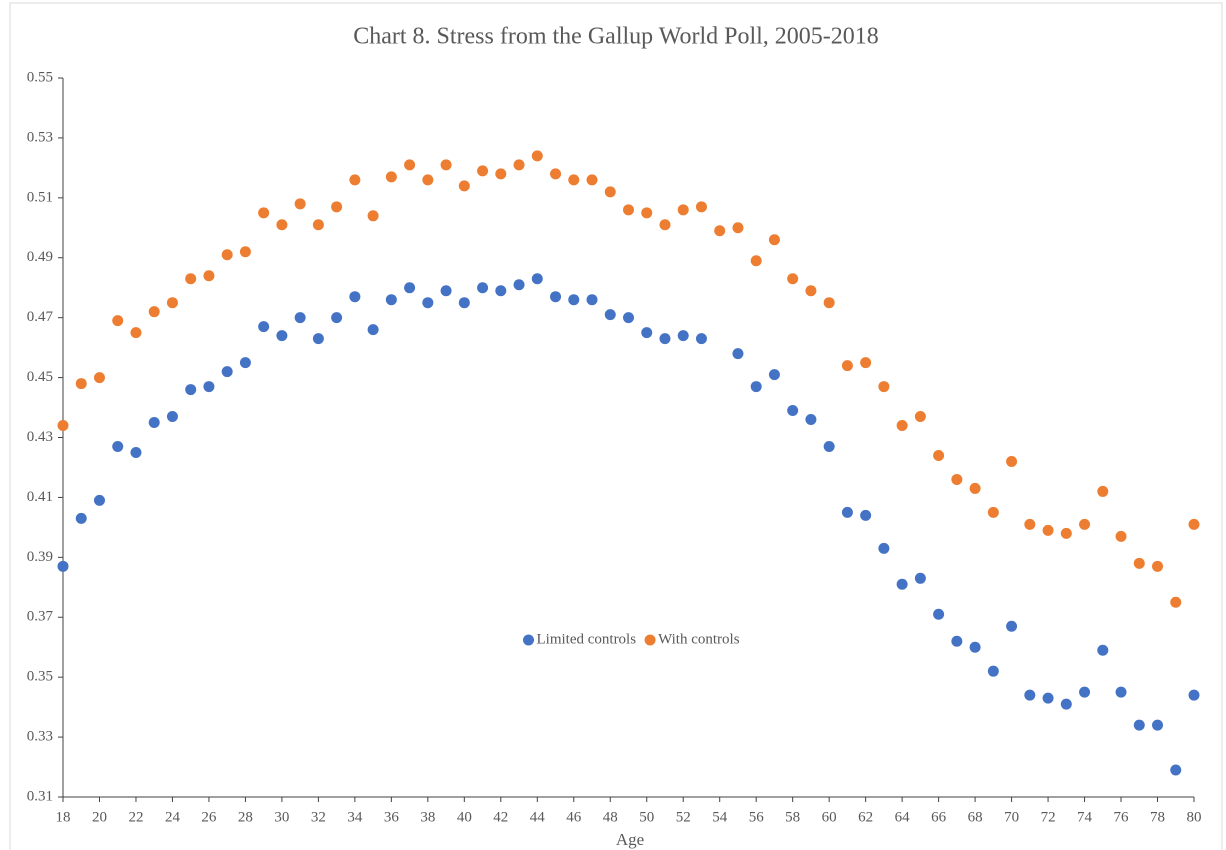 The height and width of the screenshot is (850, 1226). What do you see at coordinates (757, 817) in the screenshot?
I see `x-tick-label: 56` at bounding box center [757, 817].